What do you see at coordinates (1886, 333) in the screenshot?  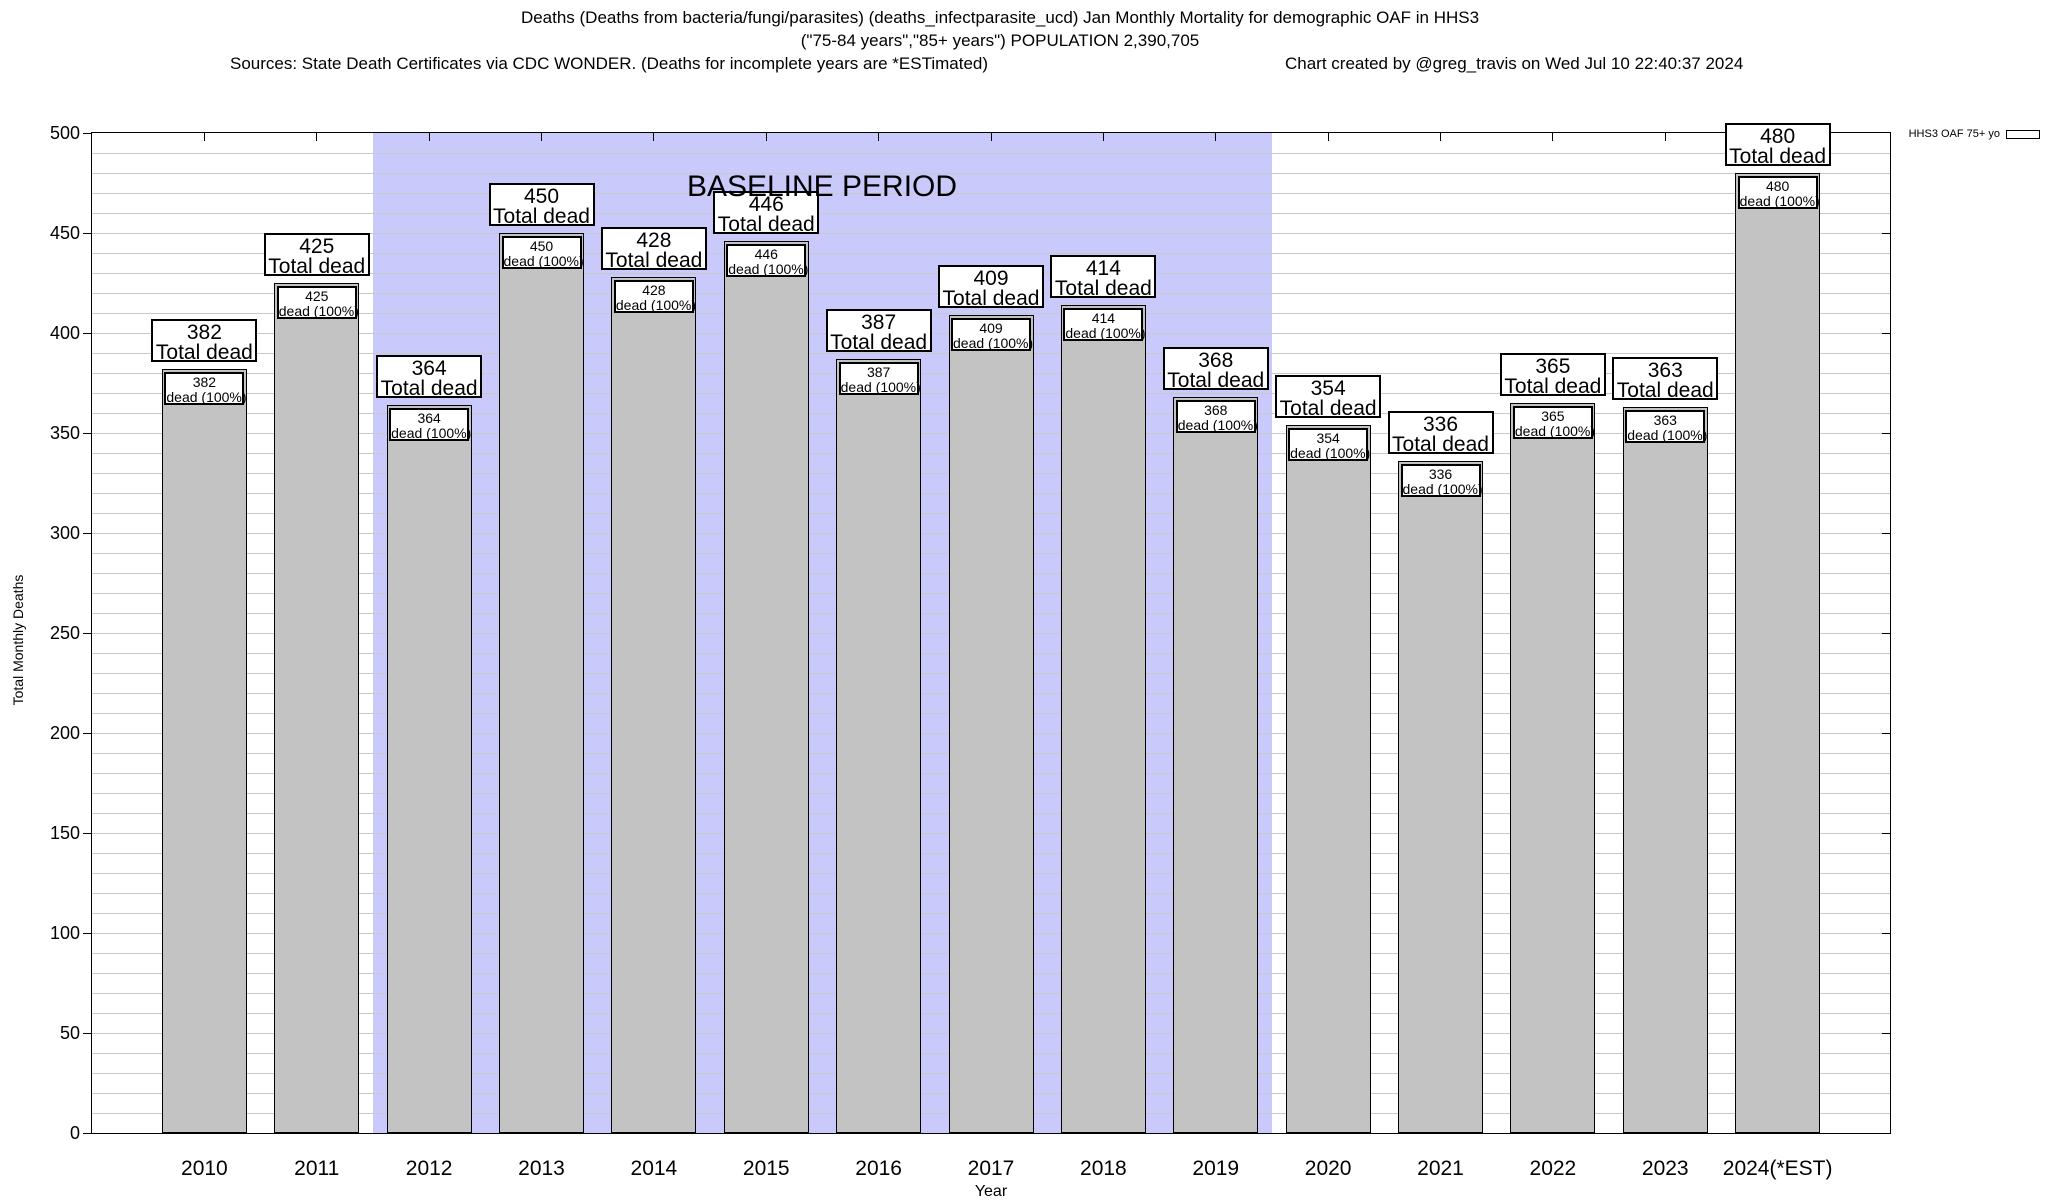 I see `y-tick-mark-right` at bounding box center [1886, 333].